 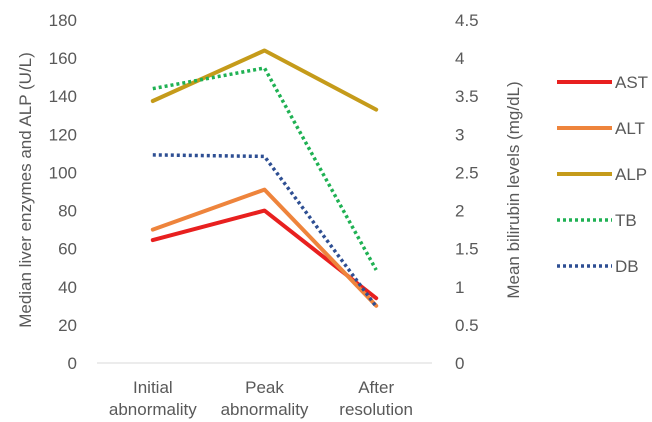 I want to click on left-tick-label: 80, so click(x=67, y=211).